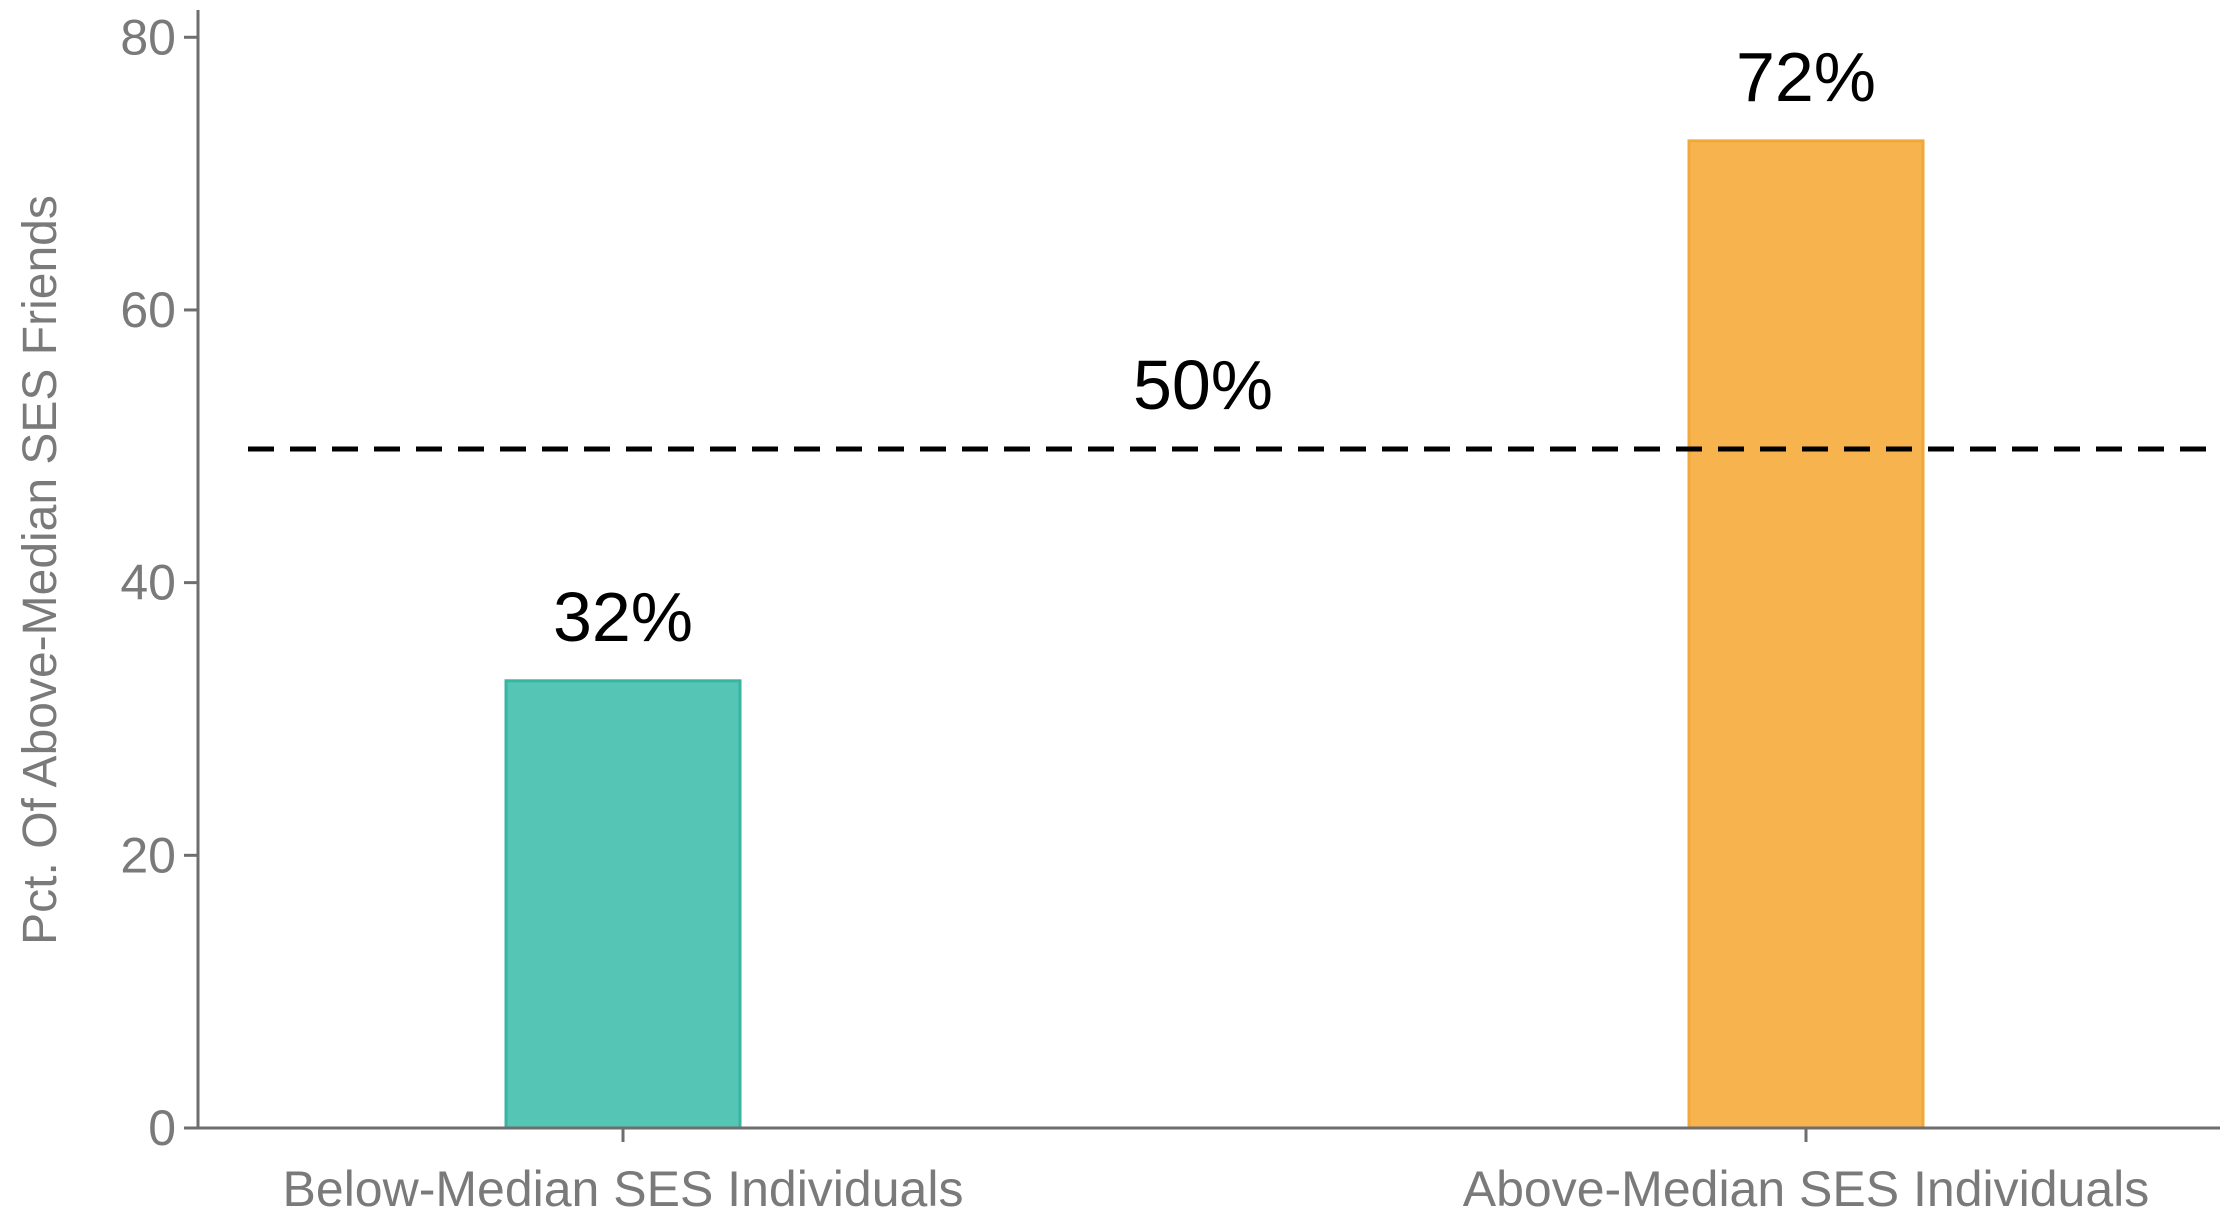  I want to click on y-tick-label: 40, so click(148, 583).